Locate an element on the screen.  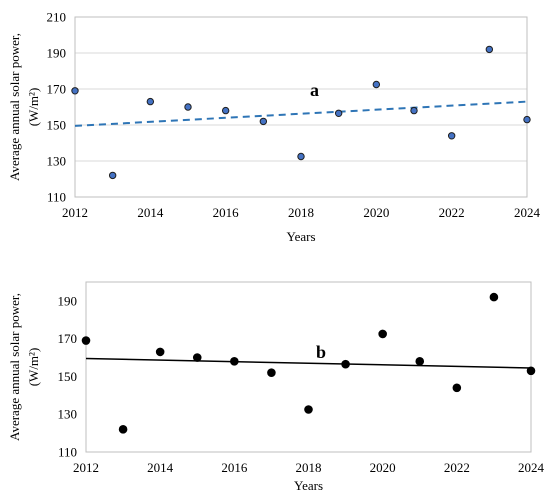
y-tick-labels: 110 130 150 170 190 210 is located at coordinates (57, 107).